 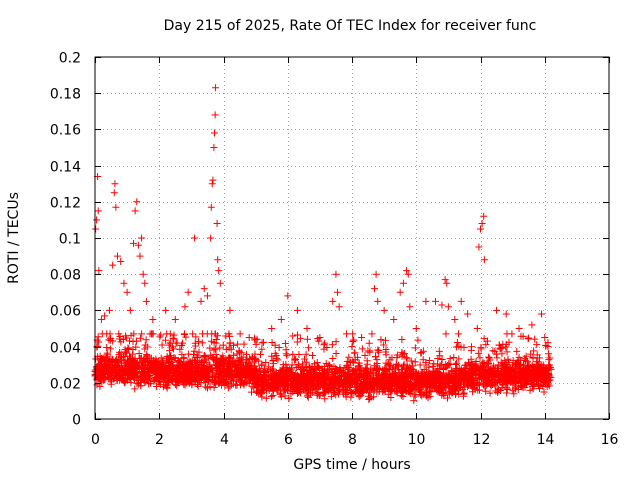 What do you see at coordinates (610, 440) in the screenshot?
I see `x-tick-label: 16` at bounding box center [610, 440].